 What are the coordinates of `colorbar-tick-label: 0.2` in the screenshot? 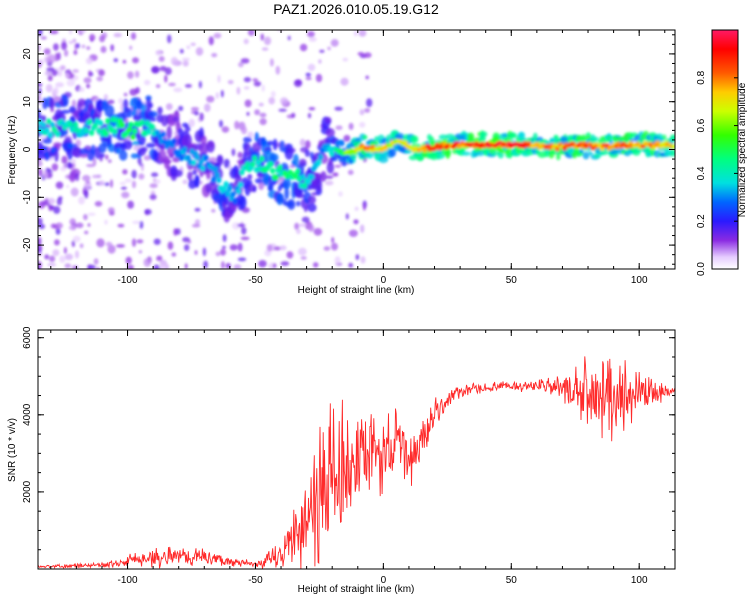 It's located at (701, 221).